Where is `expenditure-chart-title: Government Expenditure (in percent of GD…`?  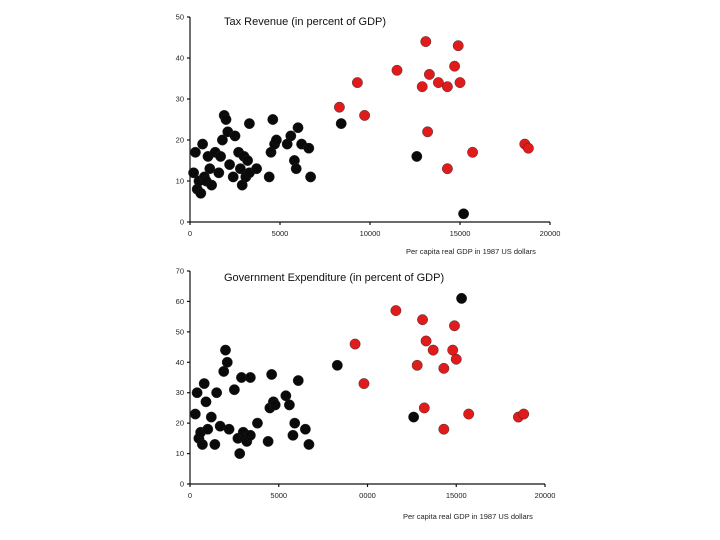
expenditure-chart-title: Government Expenditure (in percent of GD… is located at coordinates (334, 278).